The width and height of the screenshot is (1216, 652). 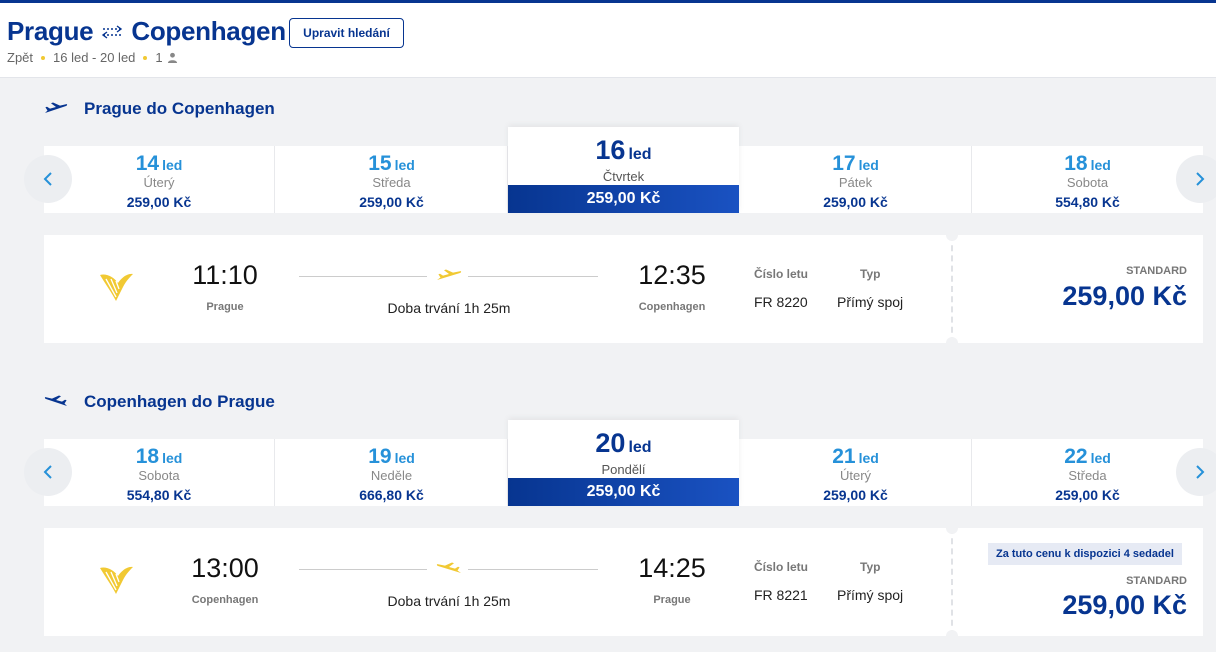 I want to click on departure-city: Prague, so click(x=225, y=307).